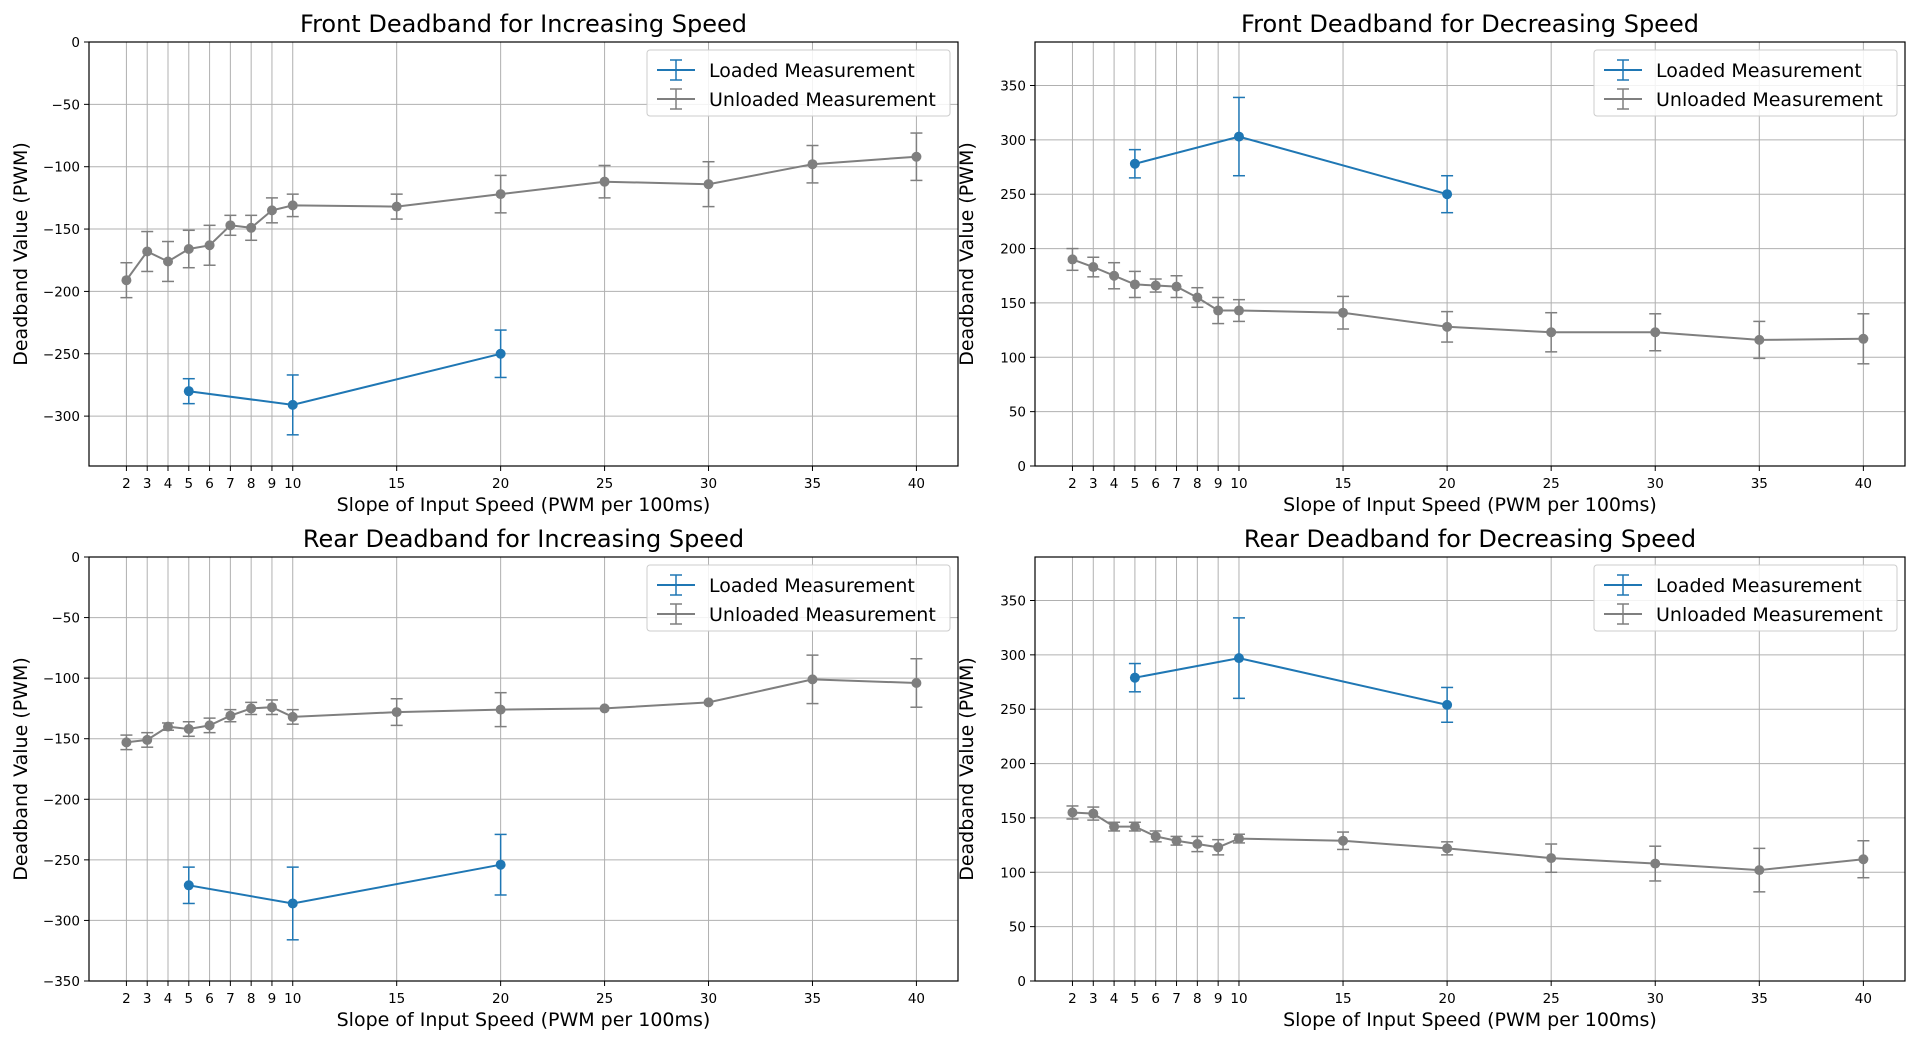 The width and height of the screenshot is (1920, 1044). What do you see at coordinates (61, 292) in the screenshot?
I see `y-tick-label: −200` at bounding box center [61, 292].